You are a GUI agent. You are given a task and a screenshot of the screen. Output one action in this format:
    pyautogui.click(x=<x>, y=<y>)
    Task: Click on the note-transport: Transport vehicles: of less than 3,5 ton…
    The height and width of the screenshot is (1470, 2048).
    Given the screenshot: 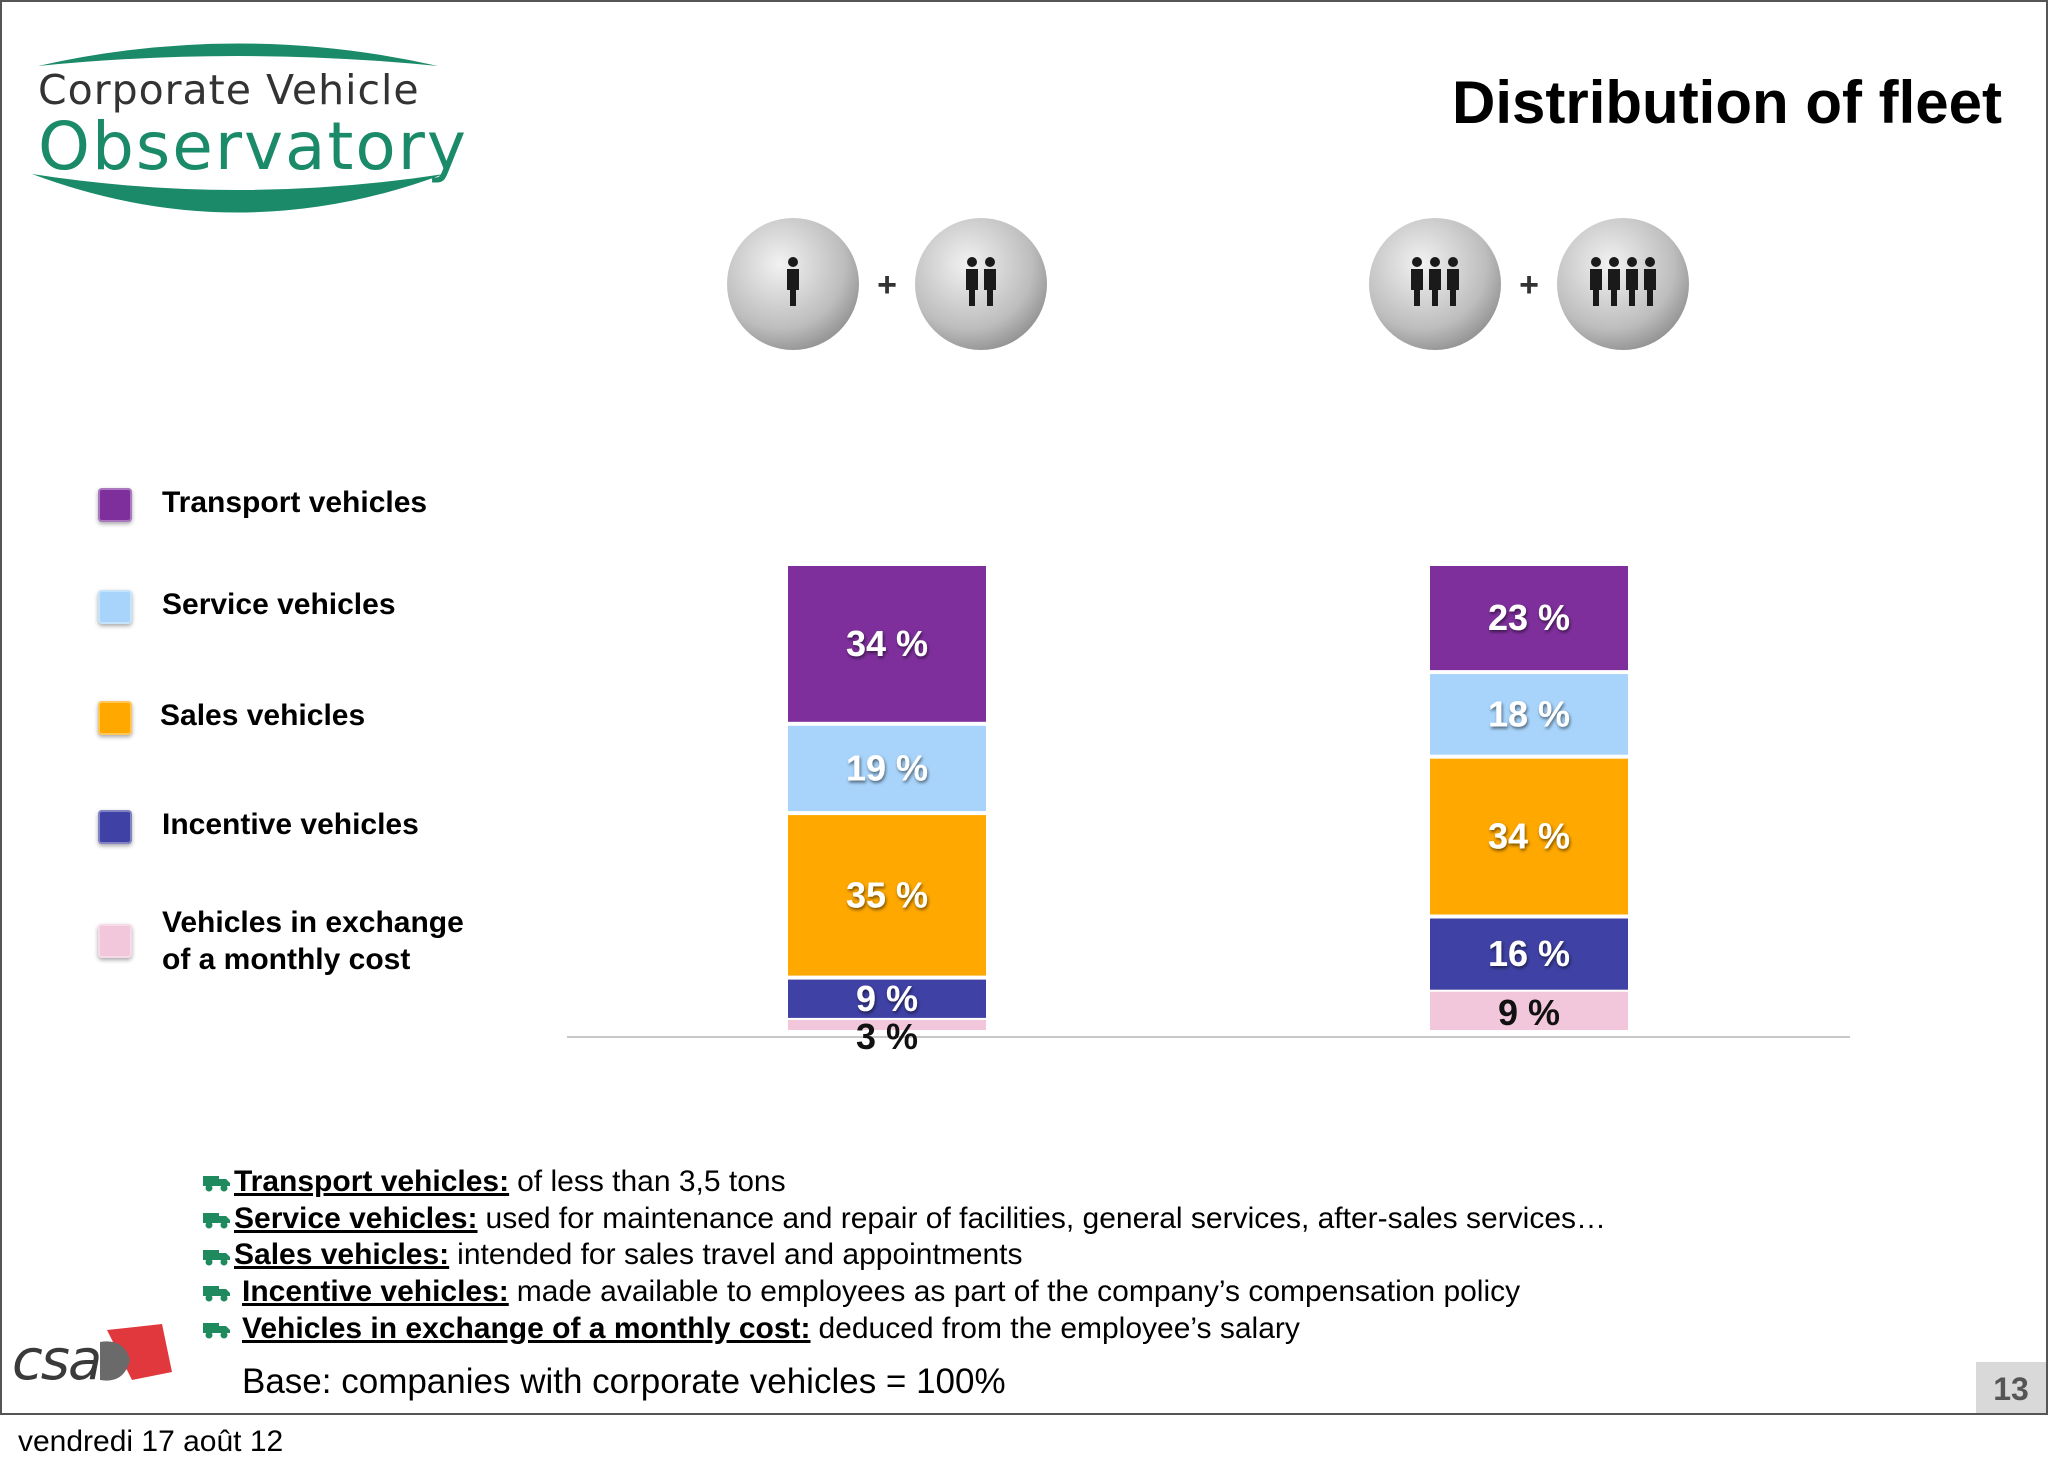 What is the action you would take?
    pyautogui.click(x=1002, y=1182)
    